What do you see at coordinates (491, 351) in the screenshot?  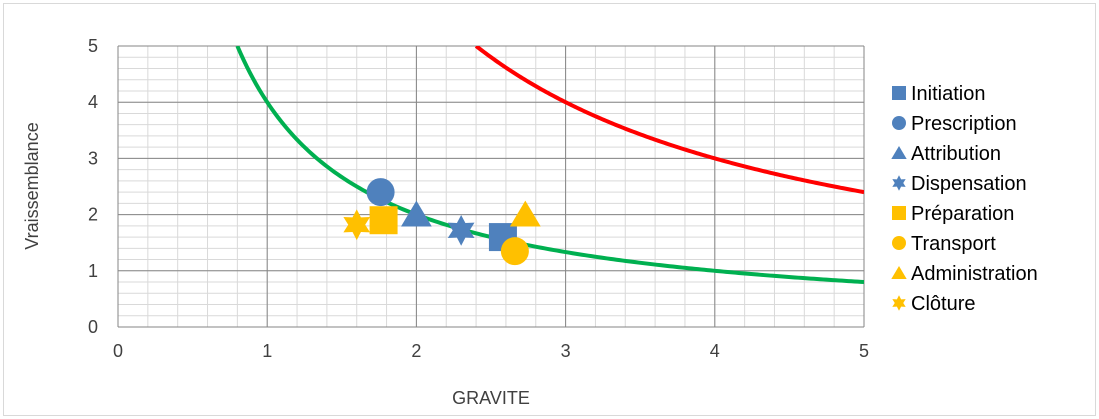 I see `x-axis-tick-labels: 0 1 2 3 4 5` at bounding box center [491, 351].